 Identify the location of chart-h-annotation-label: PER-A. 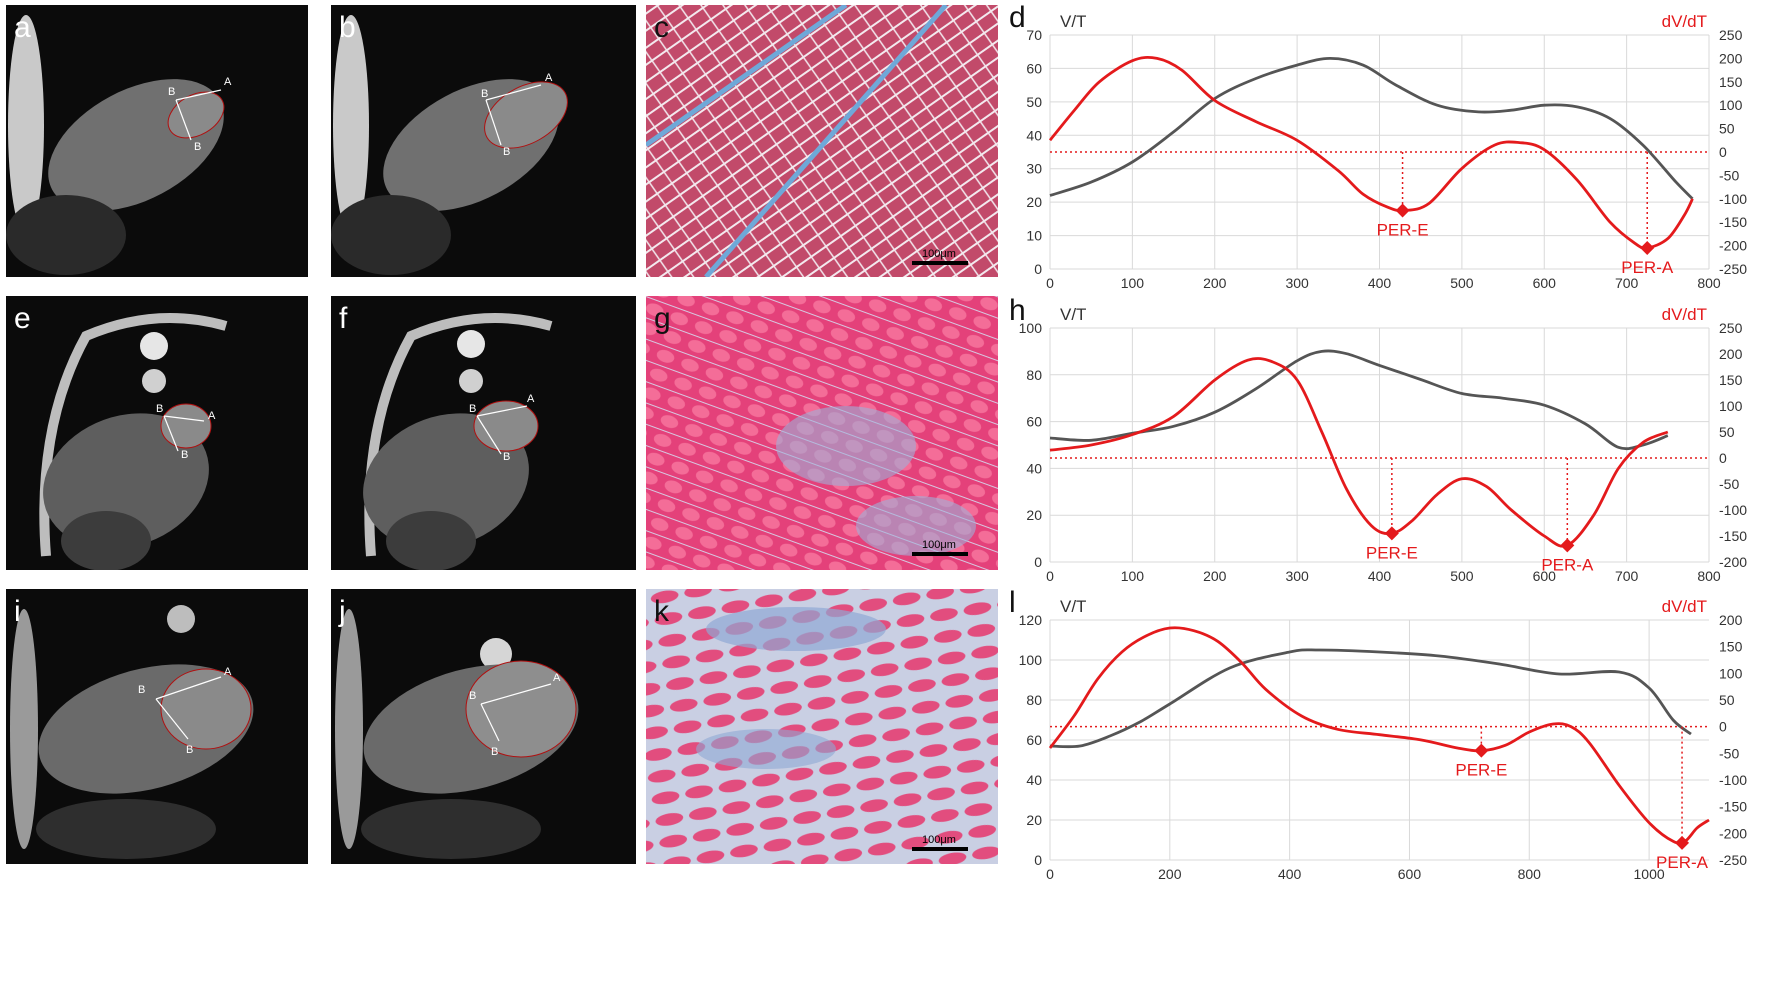
(1567, 564).